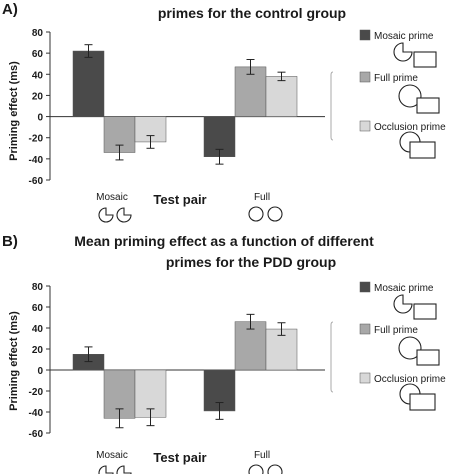  I want to click on panel-a-legend-bracket, so click(332, 106).